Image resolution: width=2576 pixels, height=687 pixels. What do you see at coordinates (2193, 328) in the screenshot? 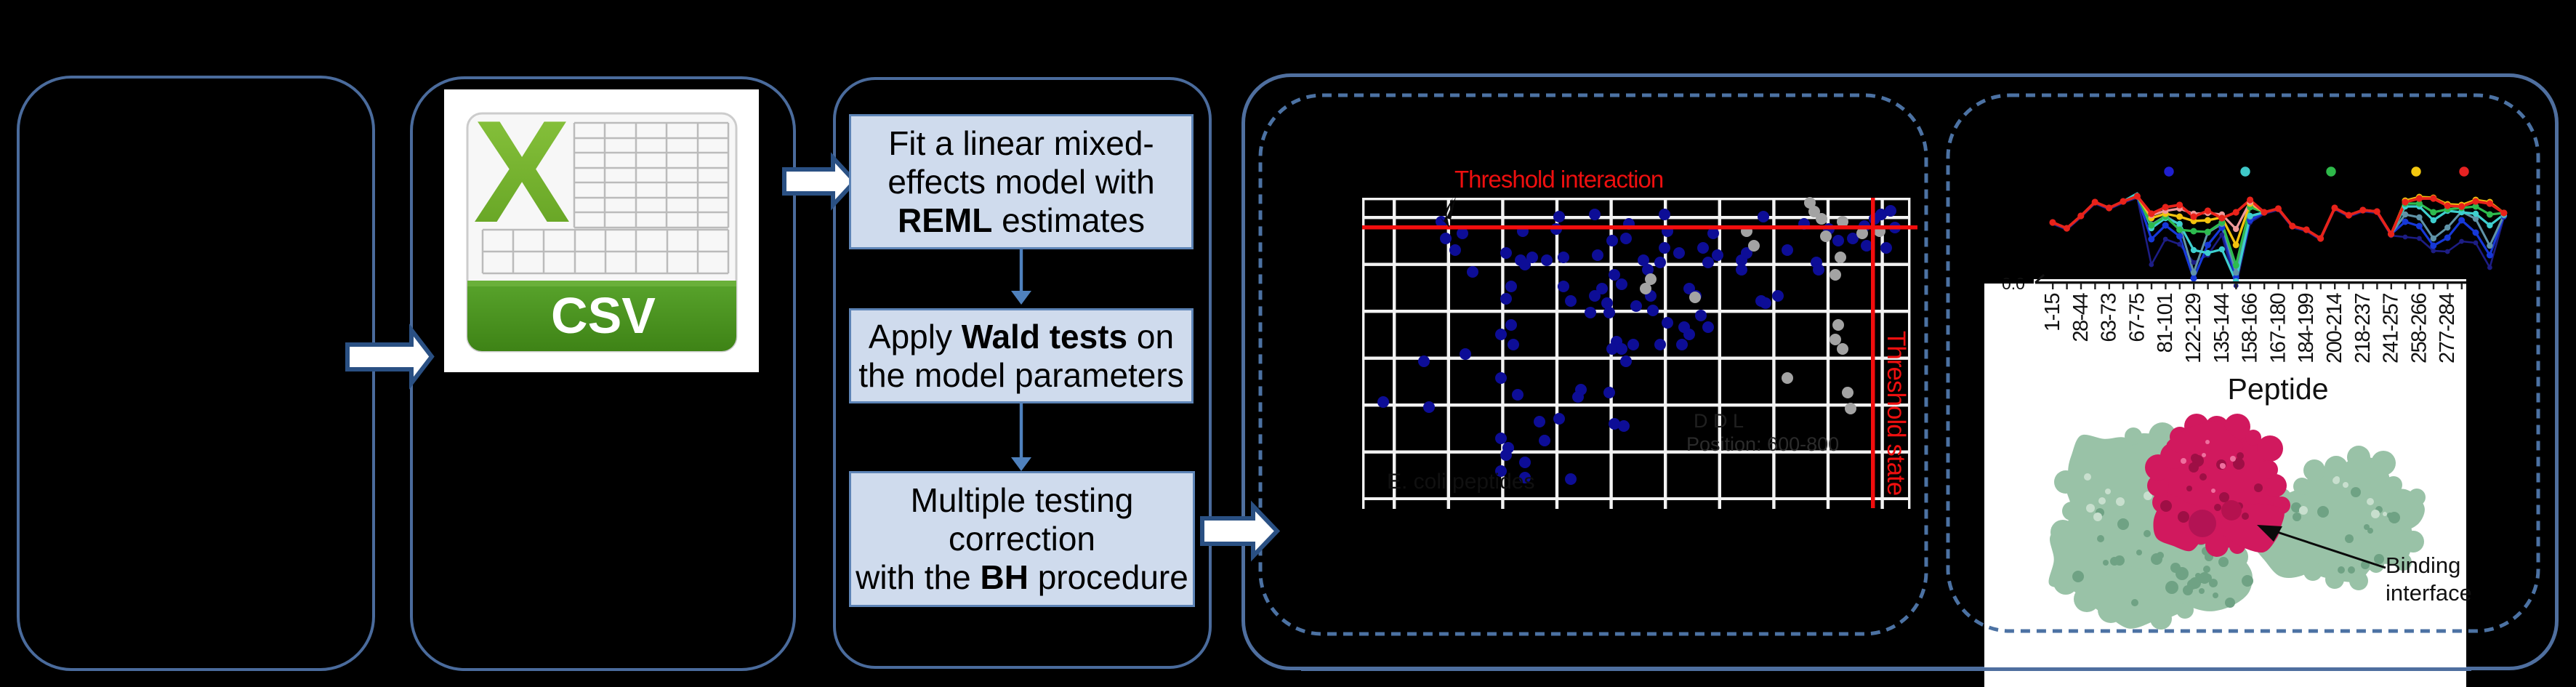
I see `svg-text: 122-129` at bounding box center [2193, 328].